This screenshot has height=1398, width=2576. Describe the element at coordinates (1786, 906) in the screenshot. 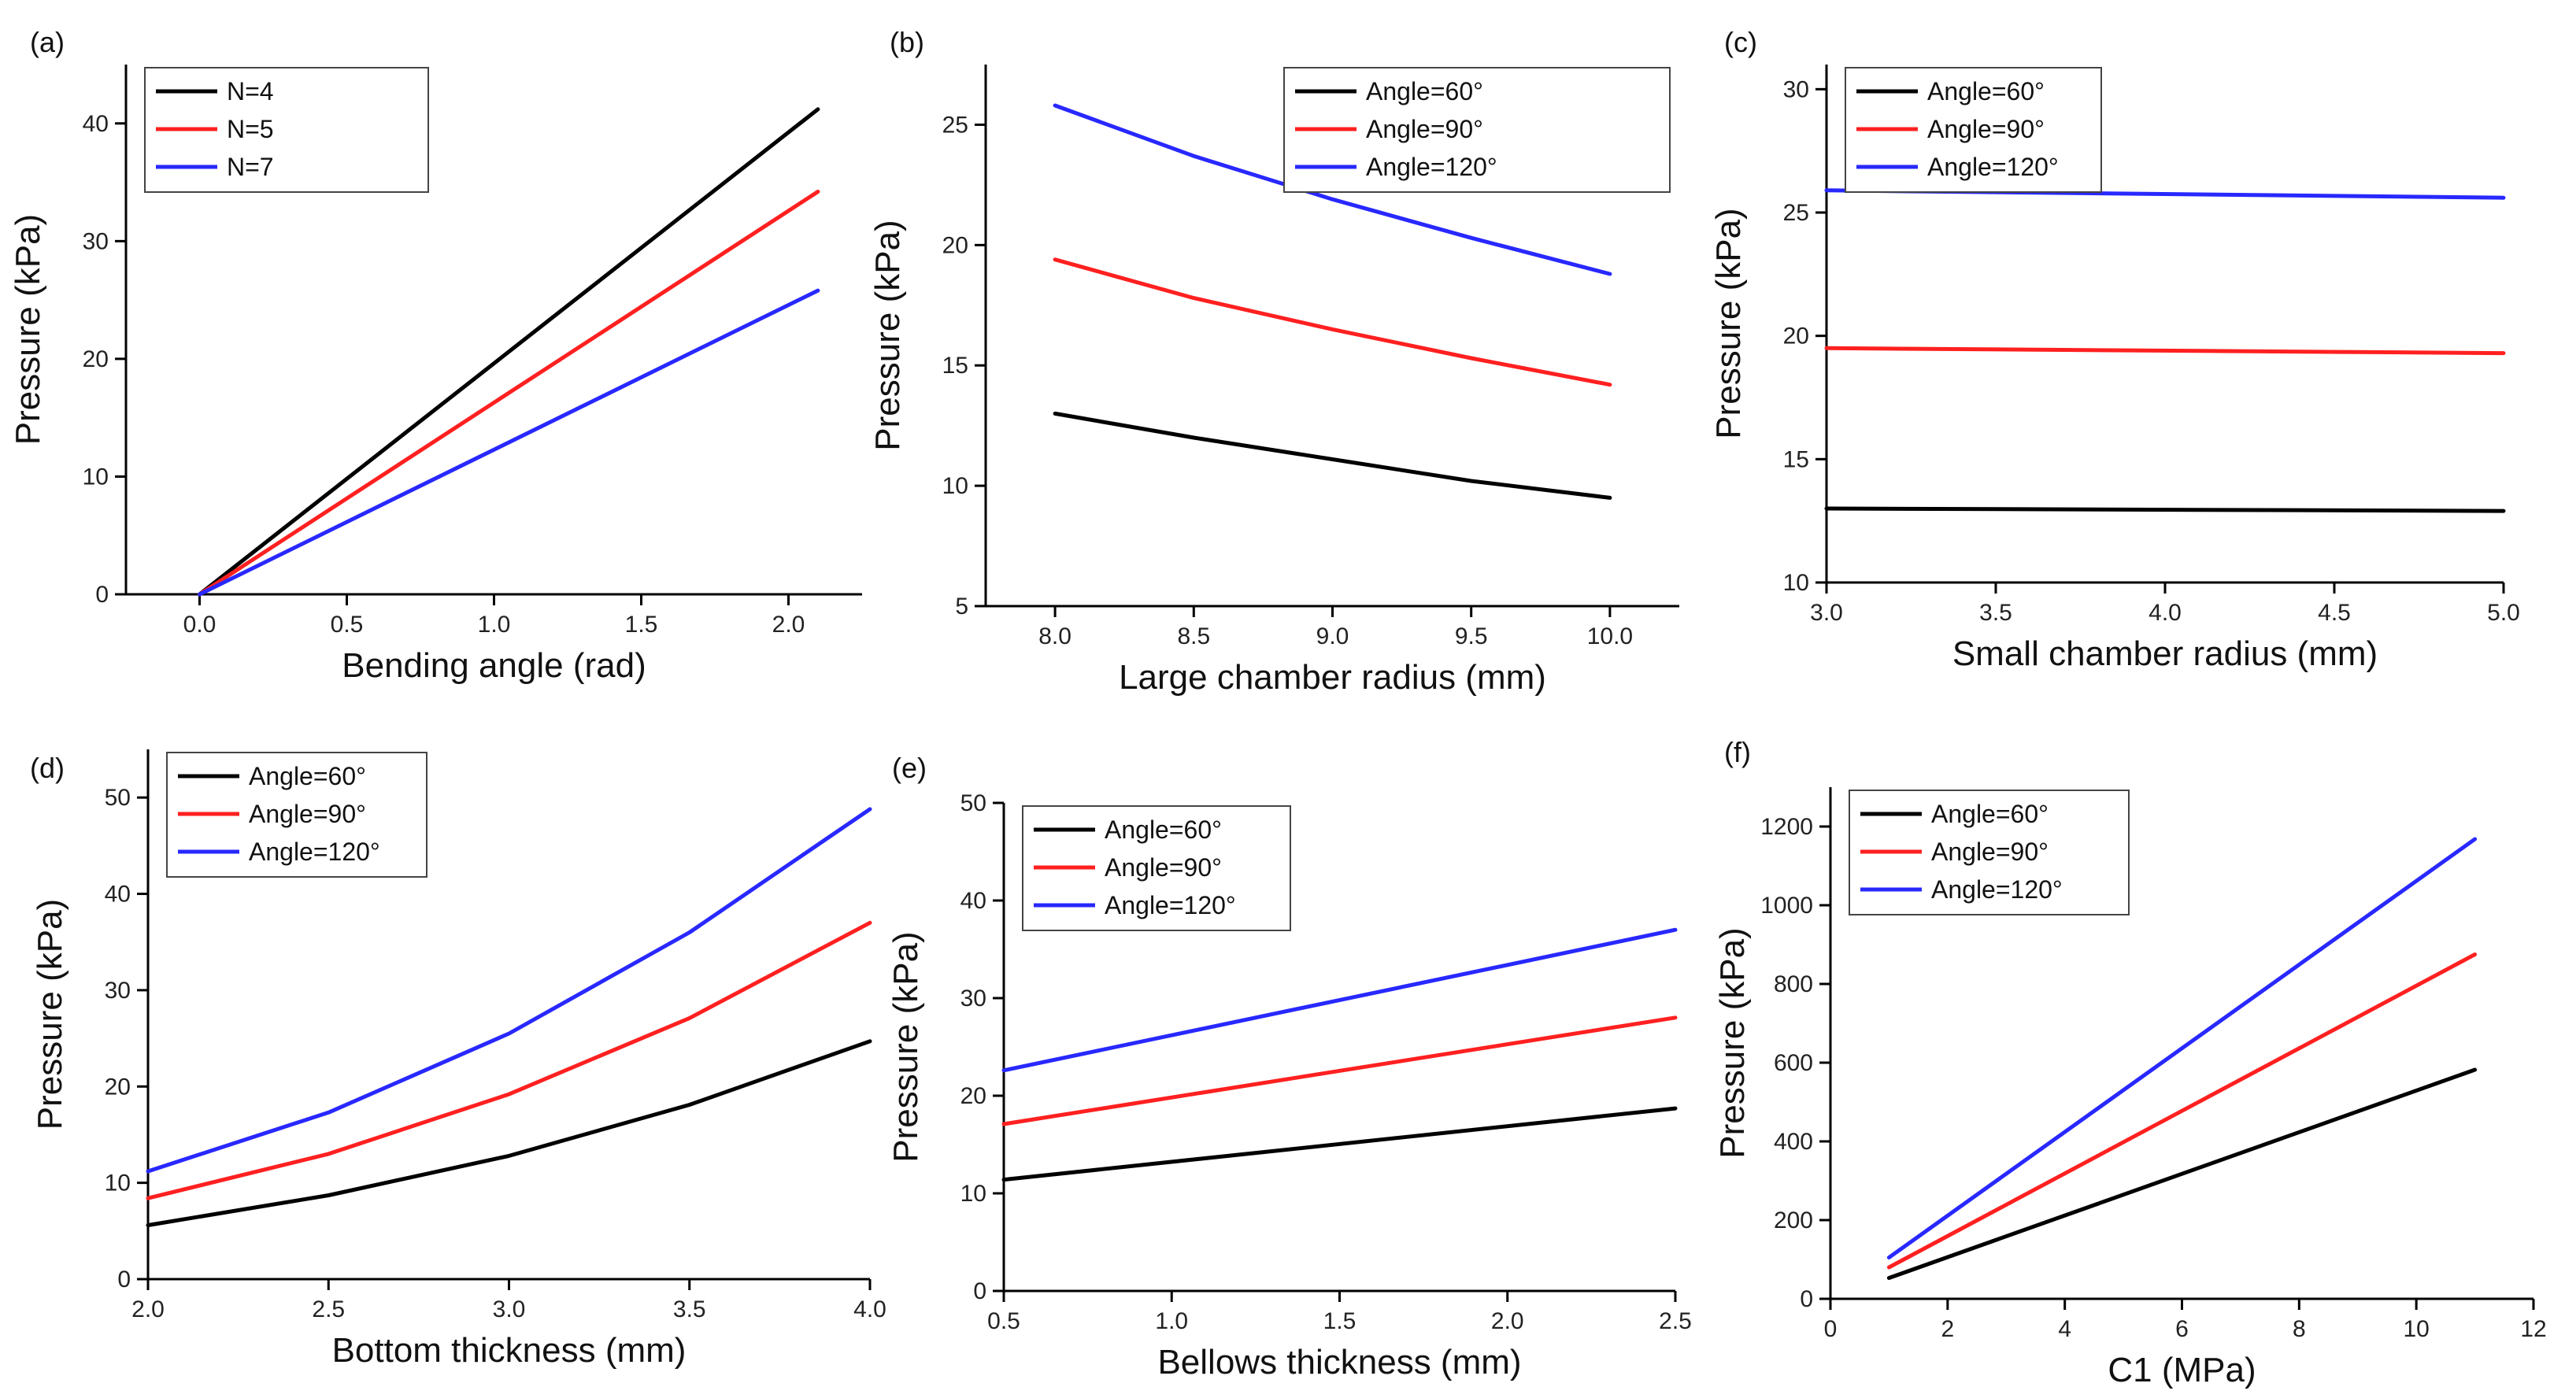

I see `y-tick-label: 1000` at that location.